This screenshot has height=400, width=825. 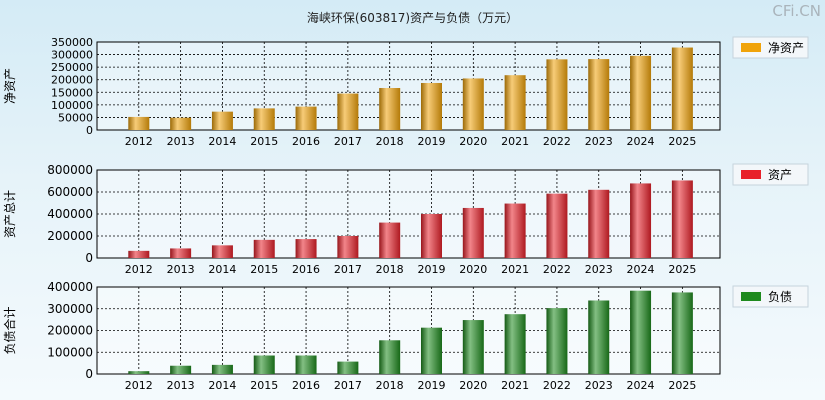 What do you see at coordinates (181, 369) in the screenshot?
I see `total-liabilities-bar-2013` at bounding box center [181, 369].